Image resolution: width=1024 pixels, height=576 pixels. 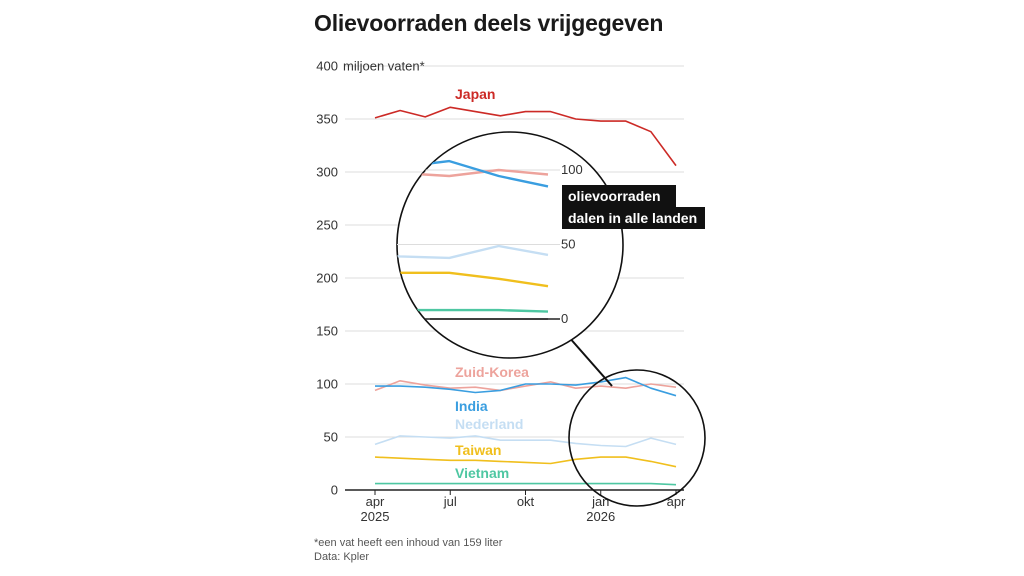 What do you see at coordinates (526, 484) in the screenshot?
I see `series-line-vietnam` at bounding box center [526, 484].